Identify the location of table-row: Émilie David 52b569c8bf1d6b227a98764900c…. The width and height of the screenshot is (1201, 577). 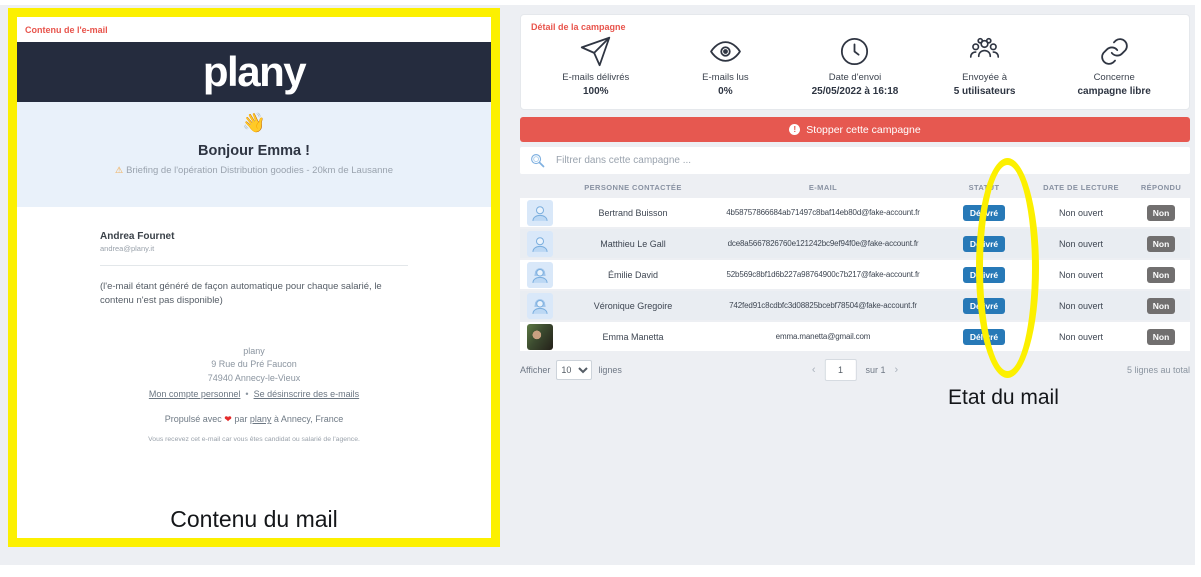
(855, 275).